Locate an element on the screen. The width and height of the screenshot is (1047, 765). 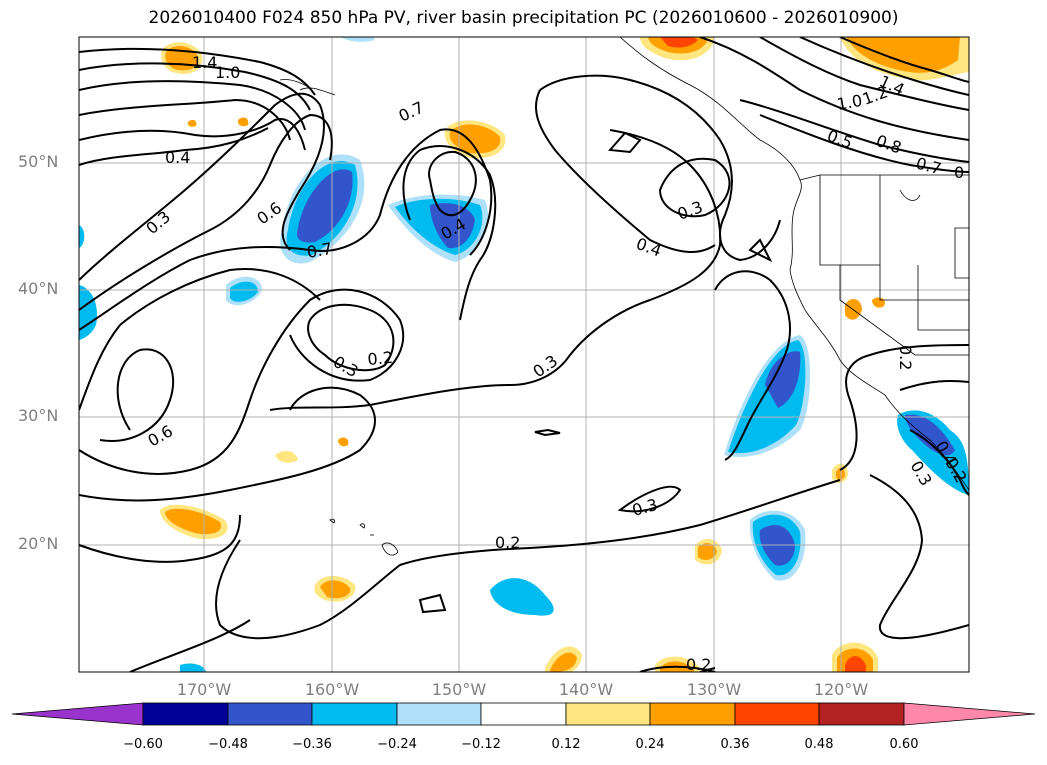
lon-label: 150°W is located at coordinates (459, 689).